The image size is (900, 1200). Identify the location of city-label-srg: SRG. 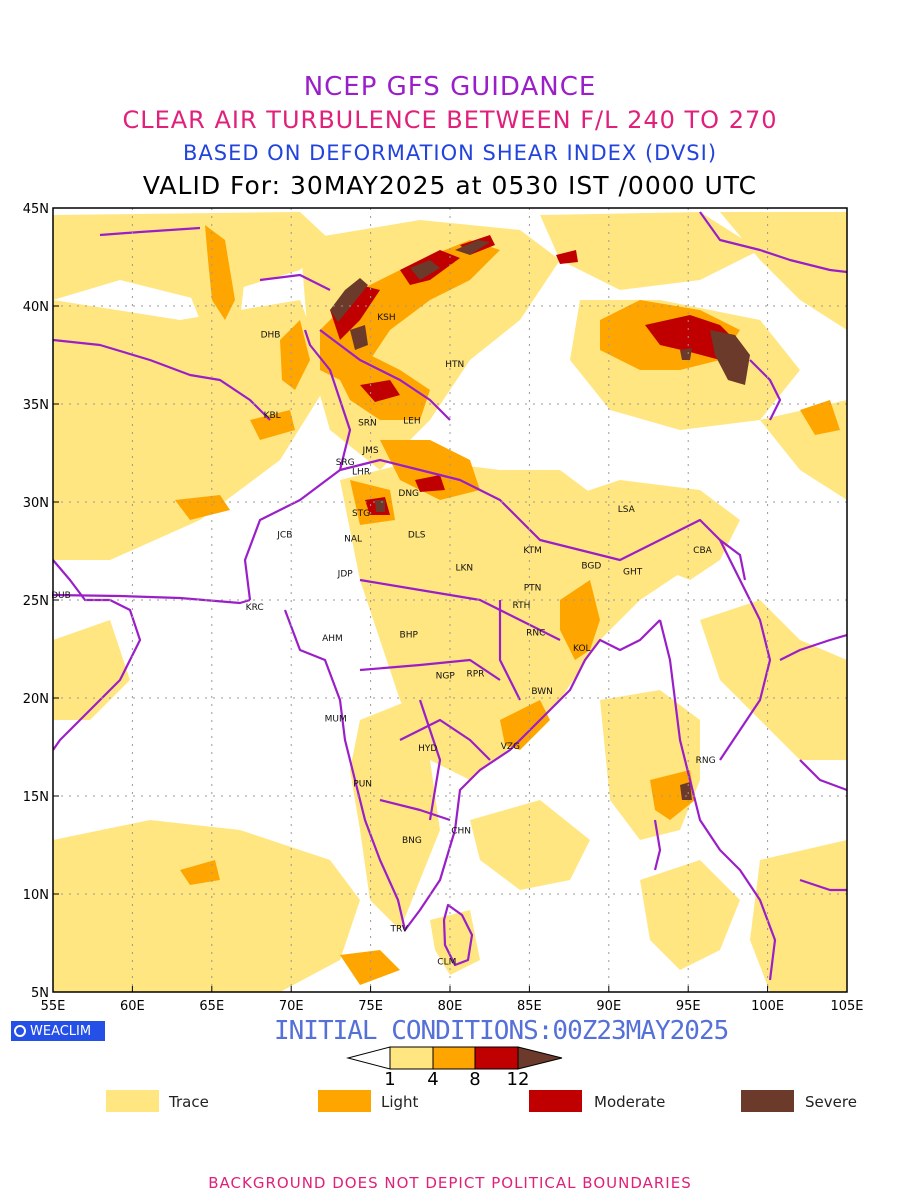
(345, 463).